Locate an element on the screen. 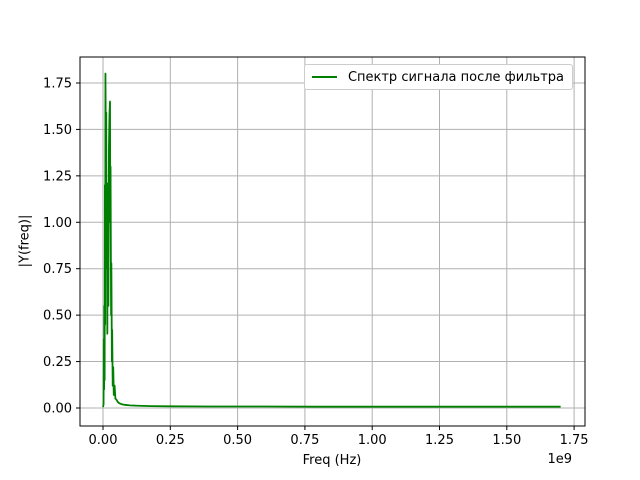 Image resolution: width=640 pixels, height=480 pixels. y-tick-label: 0.00 is located at coordinates (57, 408).